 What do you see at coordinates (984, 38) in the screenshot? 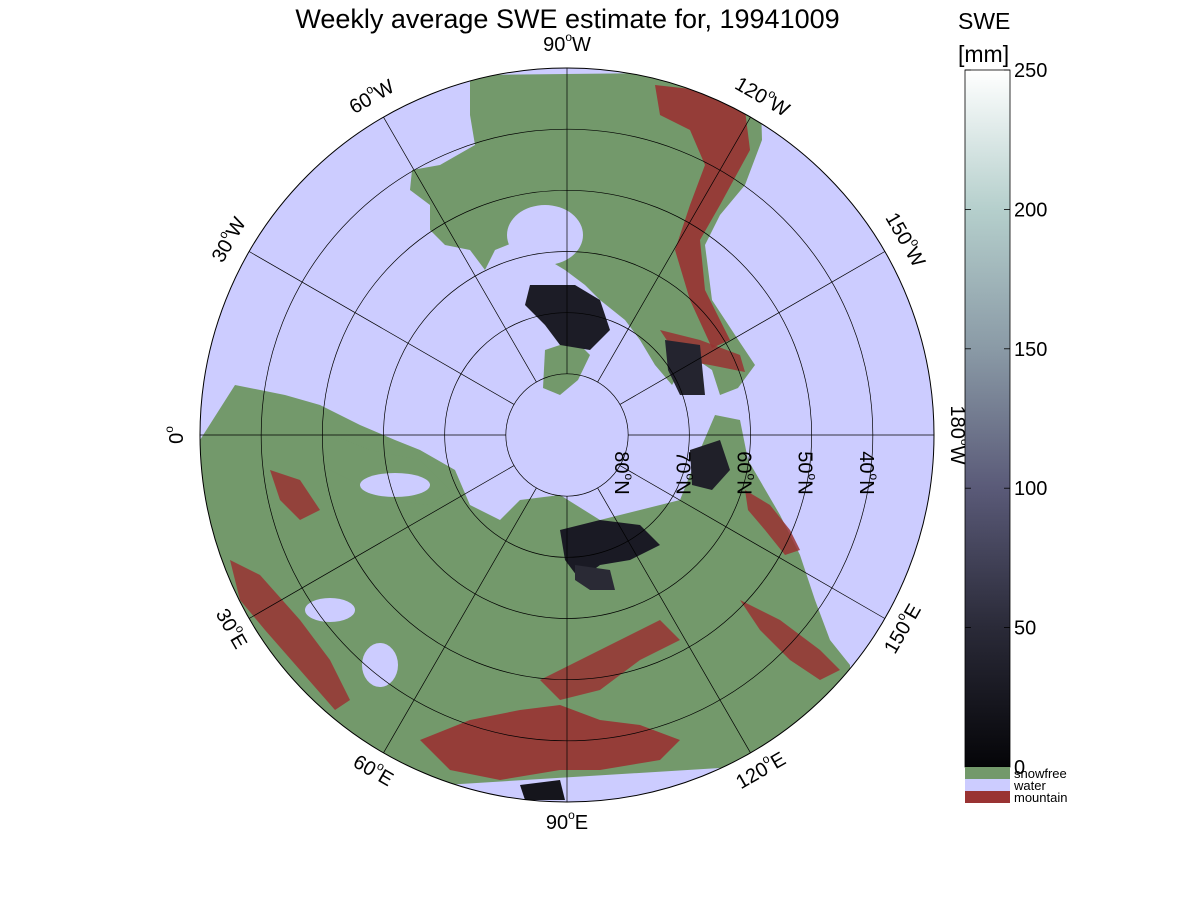
I see `colorbar-title: SWE [mm]` at bounding box center [984, 38].